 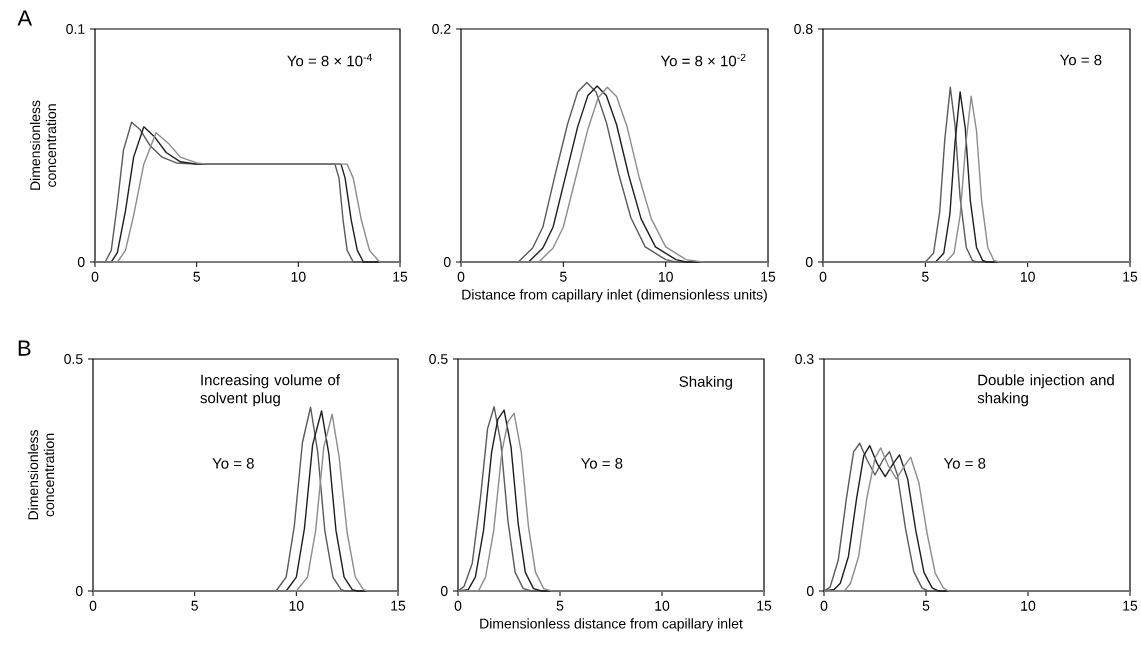 What do you see at coordinates (804, 359) in the screenshot?
I see `y-tick-label: 0.3` at bounding box center [804, 359].